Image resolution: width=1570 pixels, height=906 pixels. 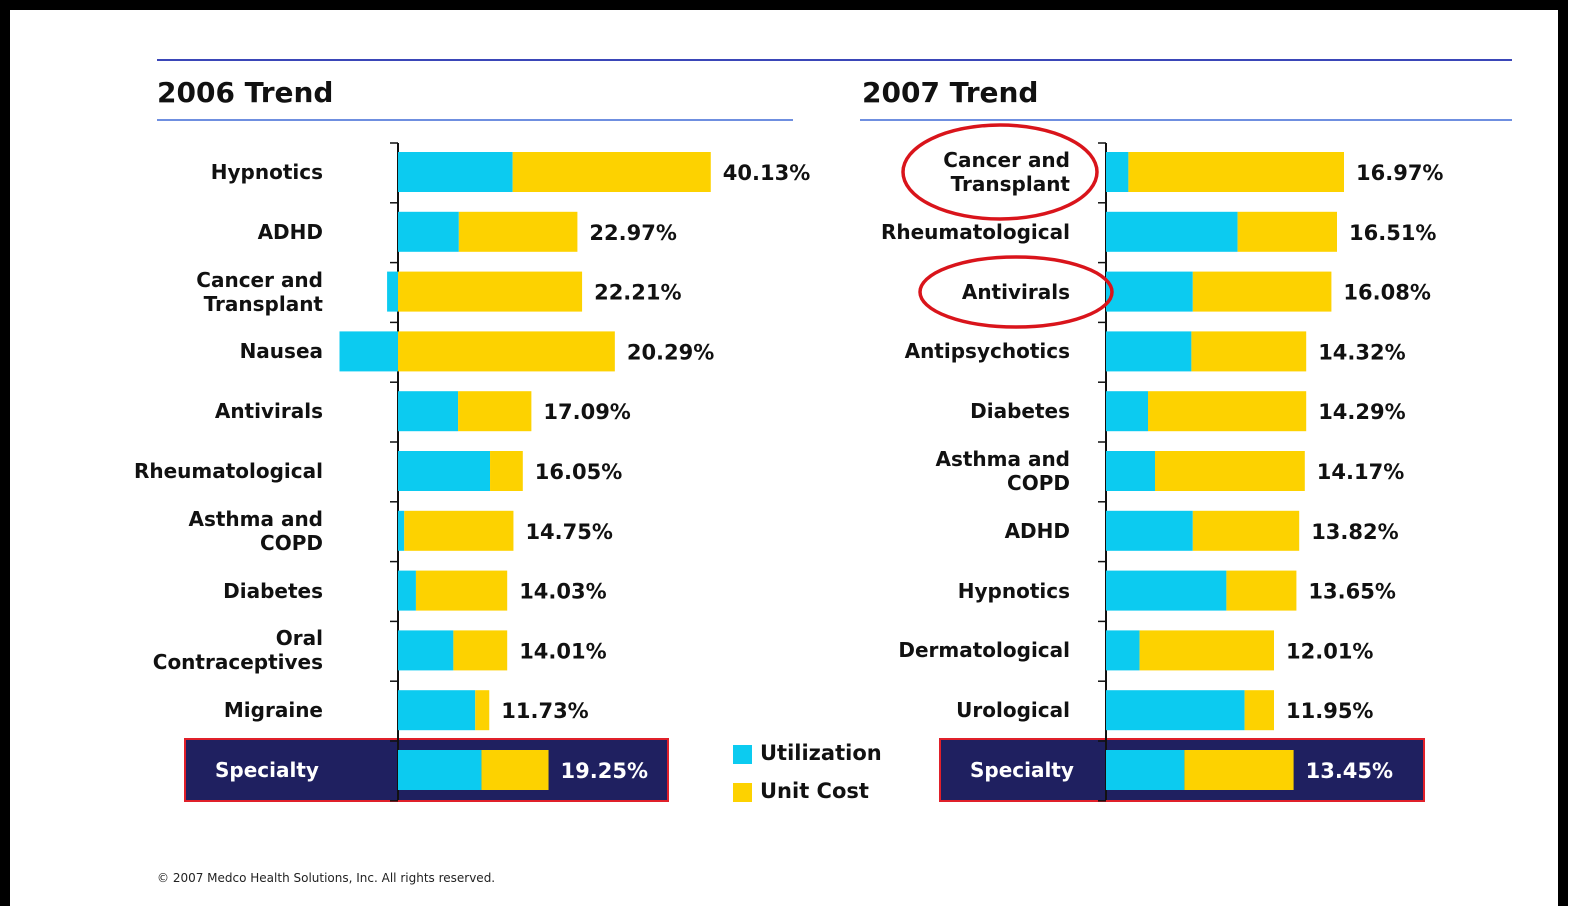 I want to click on legend-label: Utilization, so click(x=821, y=753).